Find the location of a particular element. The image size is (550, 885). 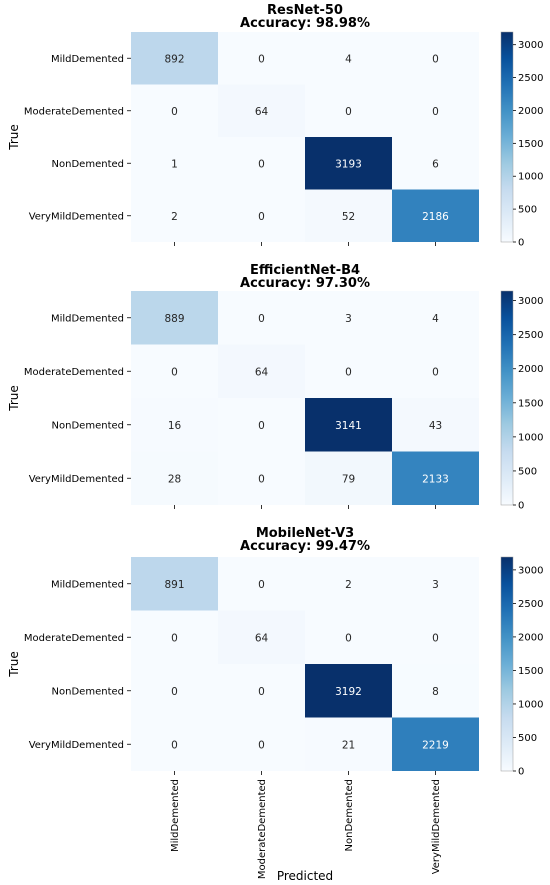

cell-value-label: 892 is located at coordinates (174, 59).